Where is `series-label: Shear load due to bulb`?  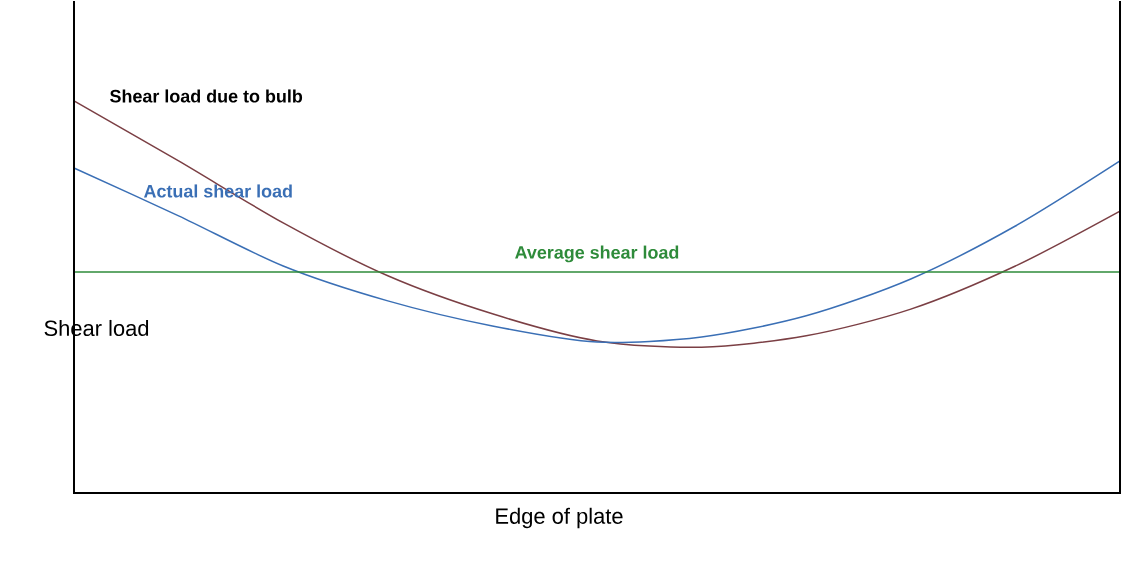 series-label: Shear load due to bulb is located at coordinates (206, 96).